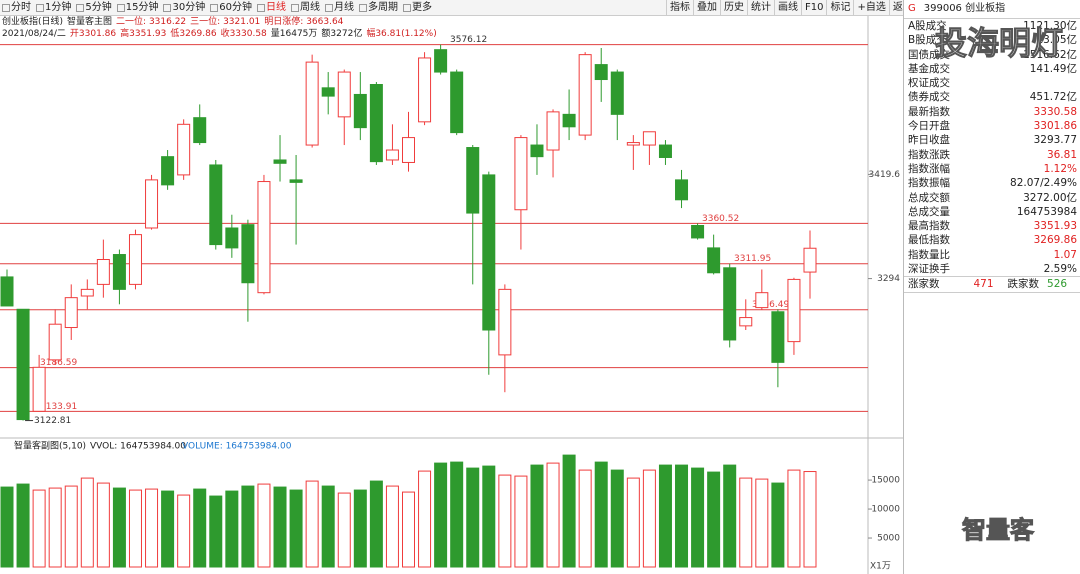  What do you see at coordinates (679, 7) in the screenshot?
I see `tool-button: 指标` at bounding box center [679, 7].